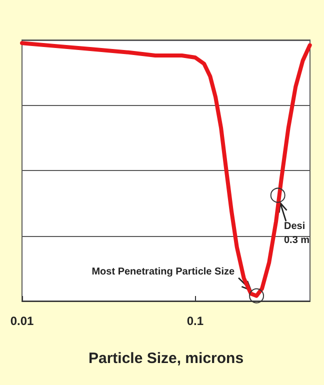  What do you see at coordinates (195, 321) in the screenshot?
I see `x-tick-label: 0.1` at bounding box center [195, 321].